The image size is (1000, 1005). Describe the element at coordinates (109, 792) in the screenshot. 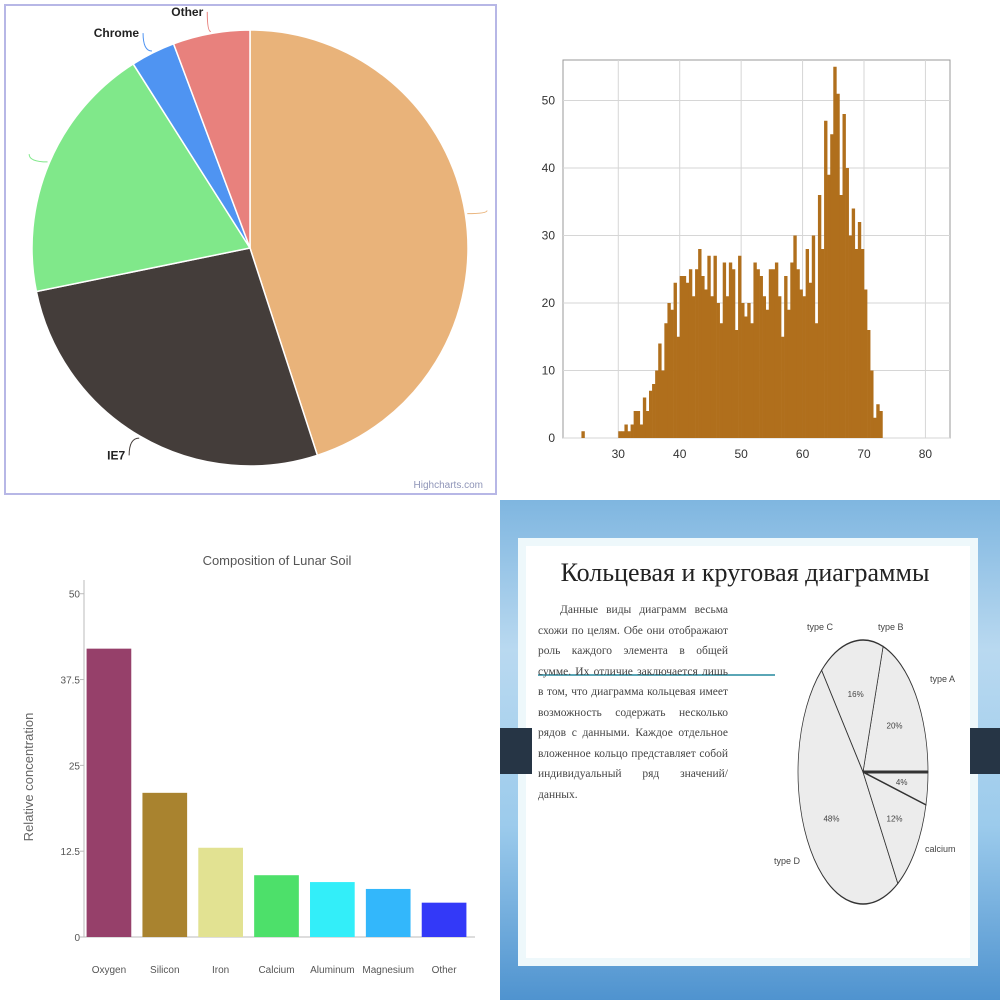

I see `bar-oxygen` at that location.